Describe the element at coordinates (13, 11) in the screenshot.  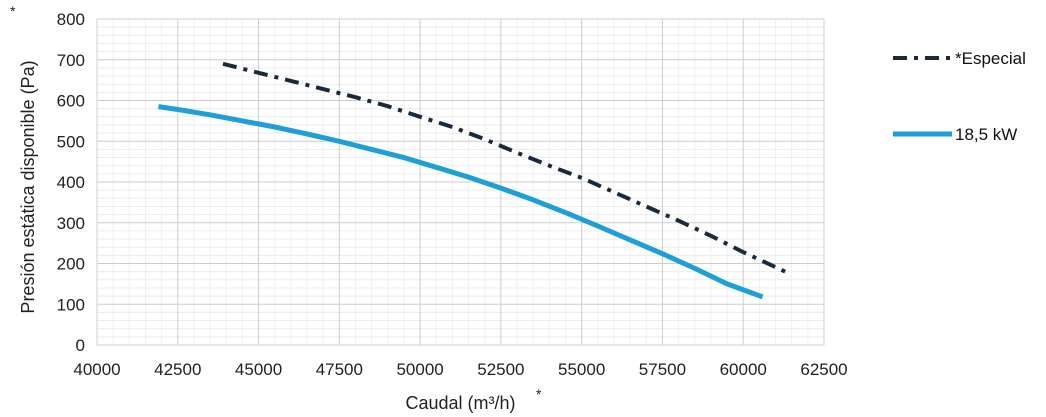
I see `y-axis-asterisk: *` at that location.